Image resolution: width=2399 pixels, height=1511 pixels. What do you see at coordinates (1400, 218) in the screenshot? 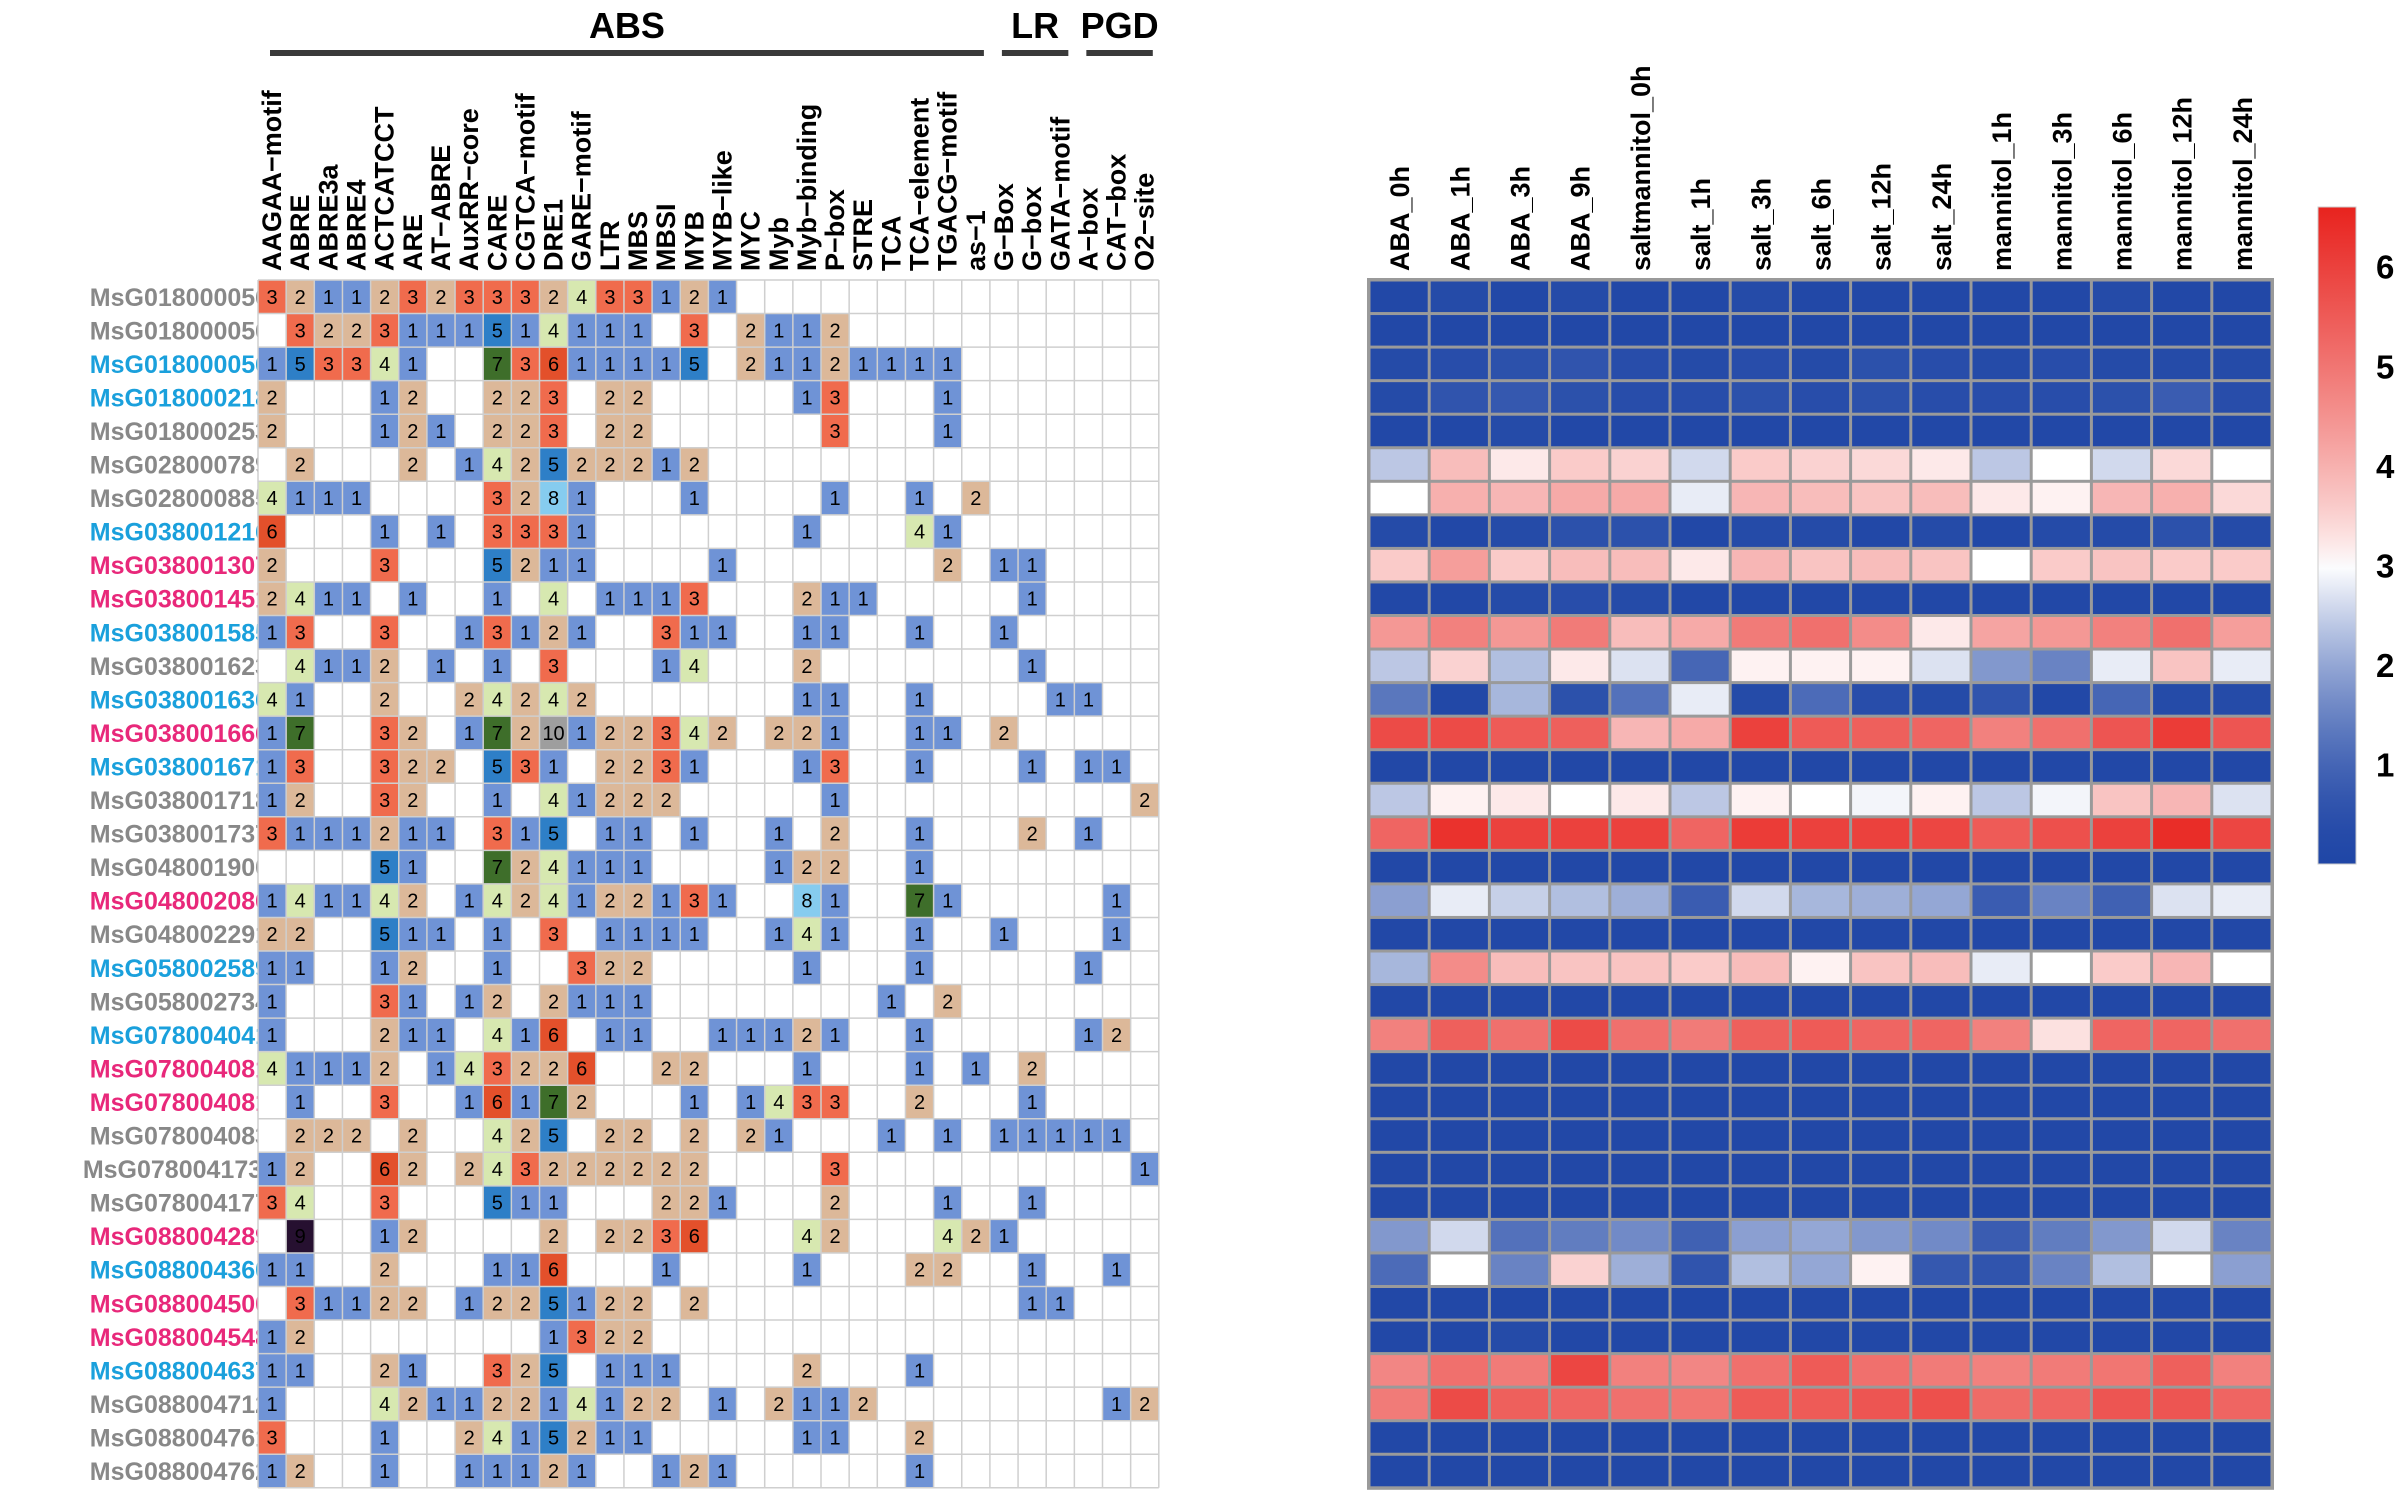
I see `condition-column-label: ABA_0h` at bounding box center [1400, 218].